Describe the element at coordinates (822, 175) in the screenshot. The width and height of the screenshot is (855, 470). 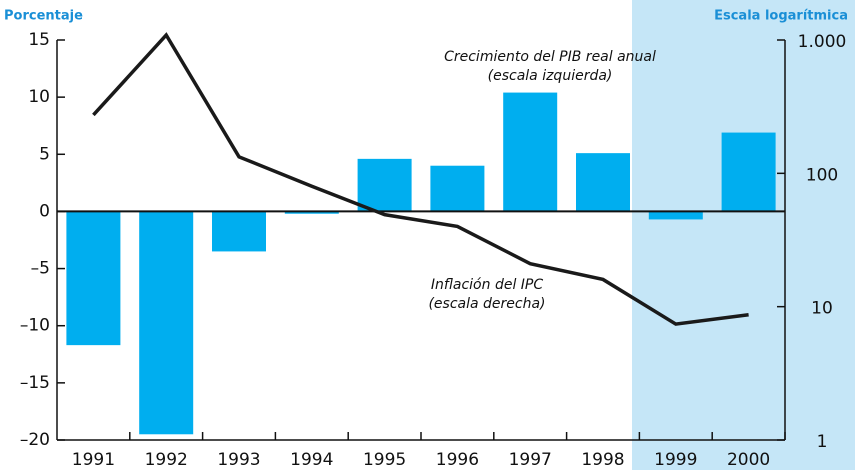
I see `y2-tick-label: 100` at that location.